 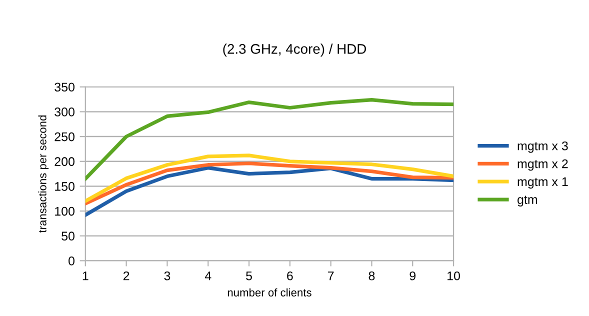 I want to click on x-tick-label: 3, so click(x=167, y=275).